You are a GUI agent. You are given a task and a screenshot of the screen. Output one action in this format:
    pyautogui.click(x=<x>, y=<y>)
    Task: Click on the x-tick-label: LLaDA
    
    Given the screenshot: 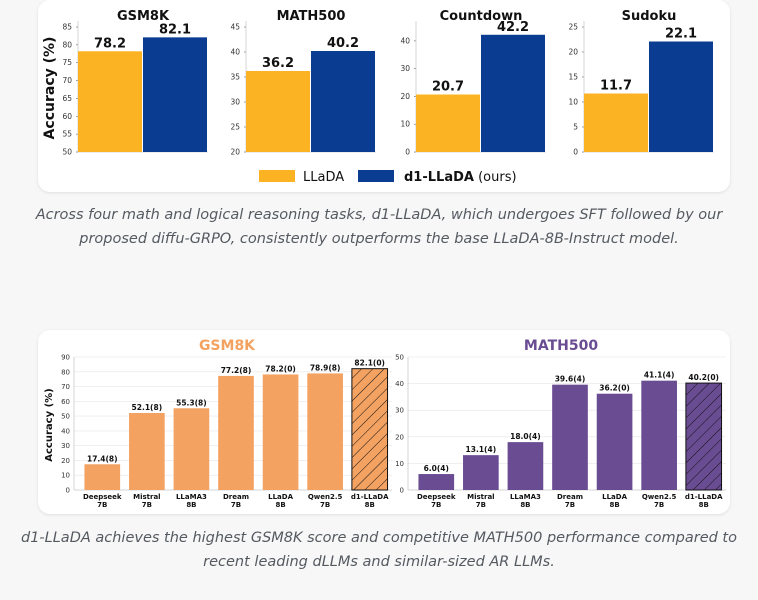 What is the action you would take?
    pyautogui.click(x=614, y=497)
    